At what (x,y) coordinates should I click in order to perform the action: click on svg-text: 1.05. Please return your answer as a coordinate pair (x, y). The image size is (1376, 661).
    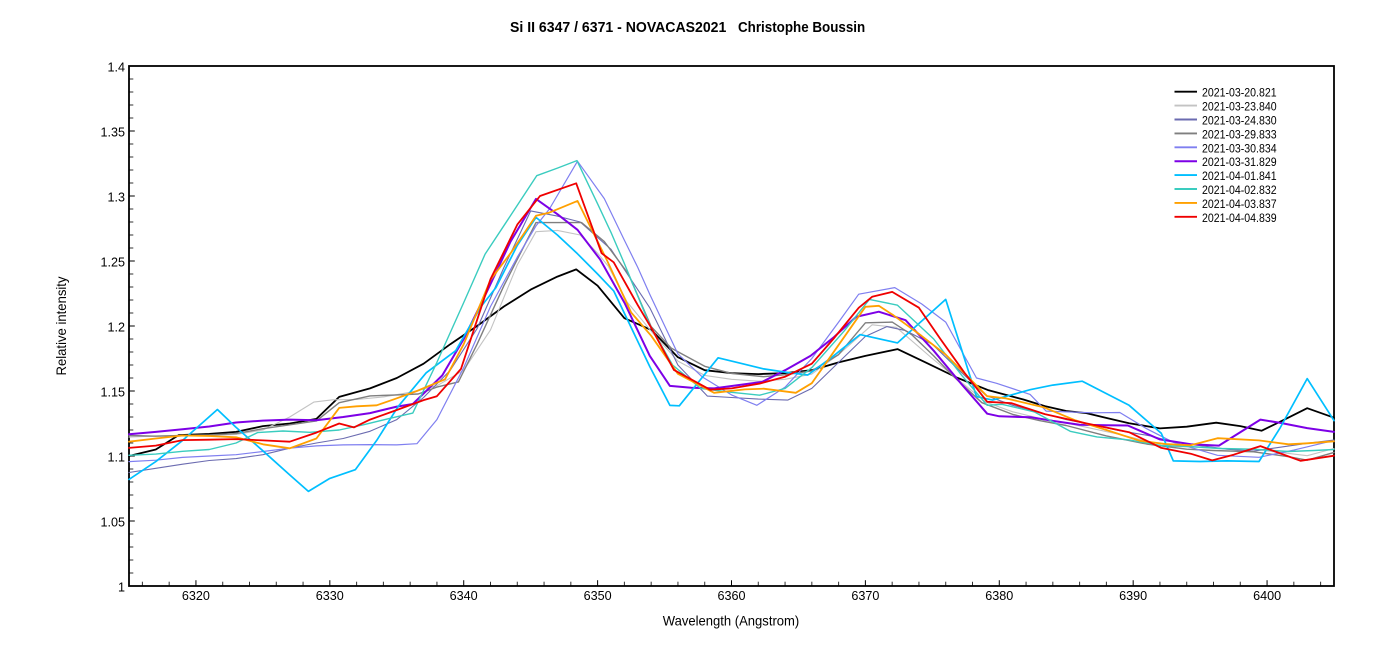
    Looking at the image, I should click on (112, 523).